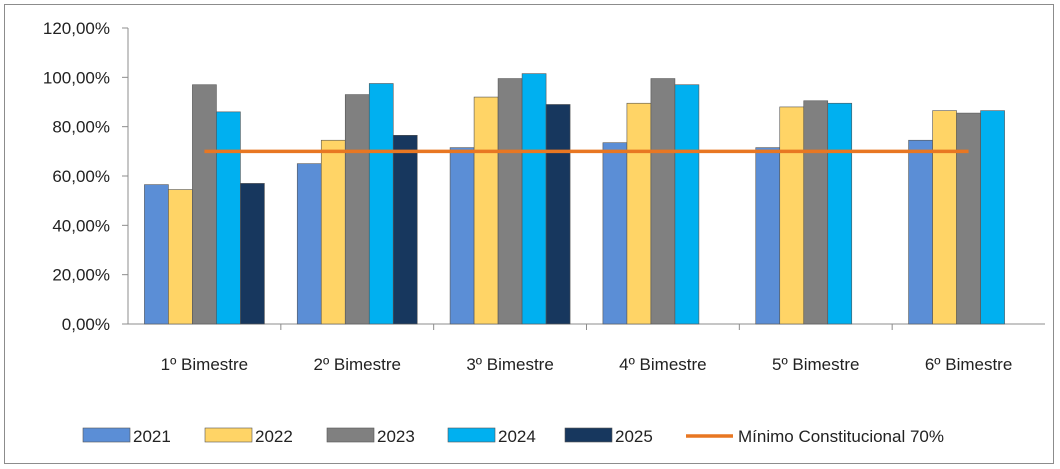 This screenshot has height=469, width=1060. Describe the element at coordinates (81, 275) in the screenshot. I see `y-tick-label: 20,00%` at that location.